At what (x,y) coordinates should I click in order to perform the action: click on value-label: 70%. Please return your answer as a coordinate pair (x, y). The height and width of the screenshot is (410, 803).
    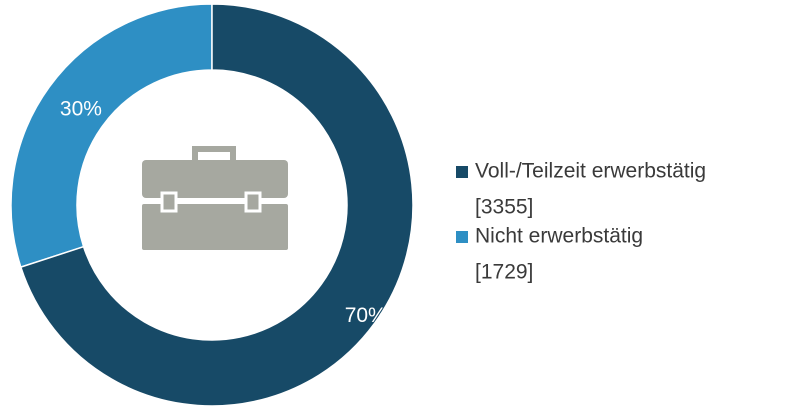
    Looking at the image, I should click on (366, 315).